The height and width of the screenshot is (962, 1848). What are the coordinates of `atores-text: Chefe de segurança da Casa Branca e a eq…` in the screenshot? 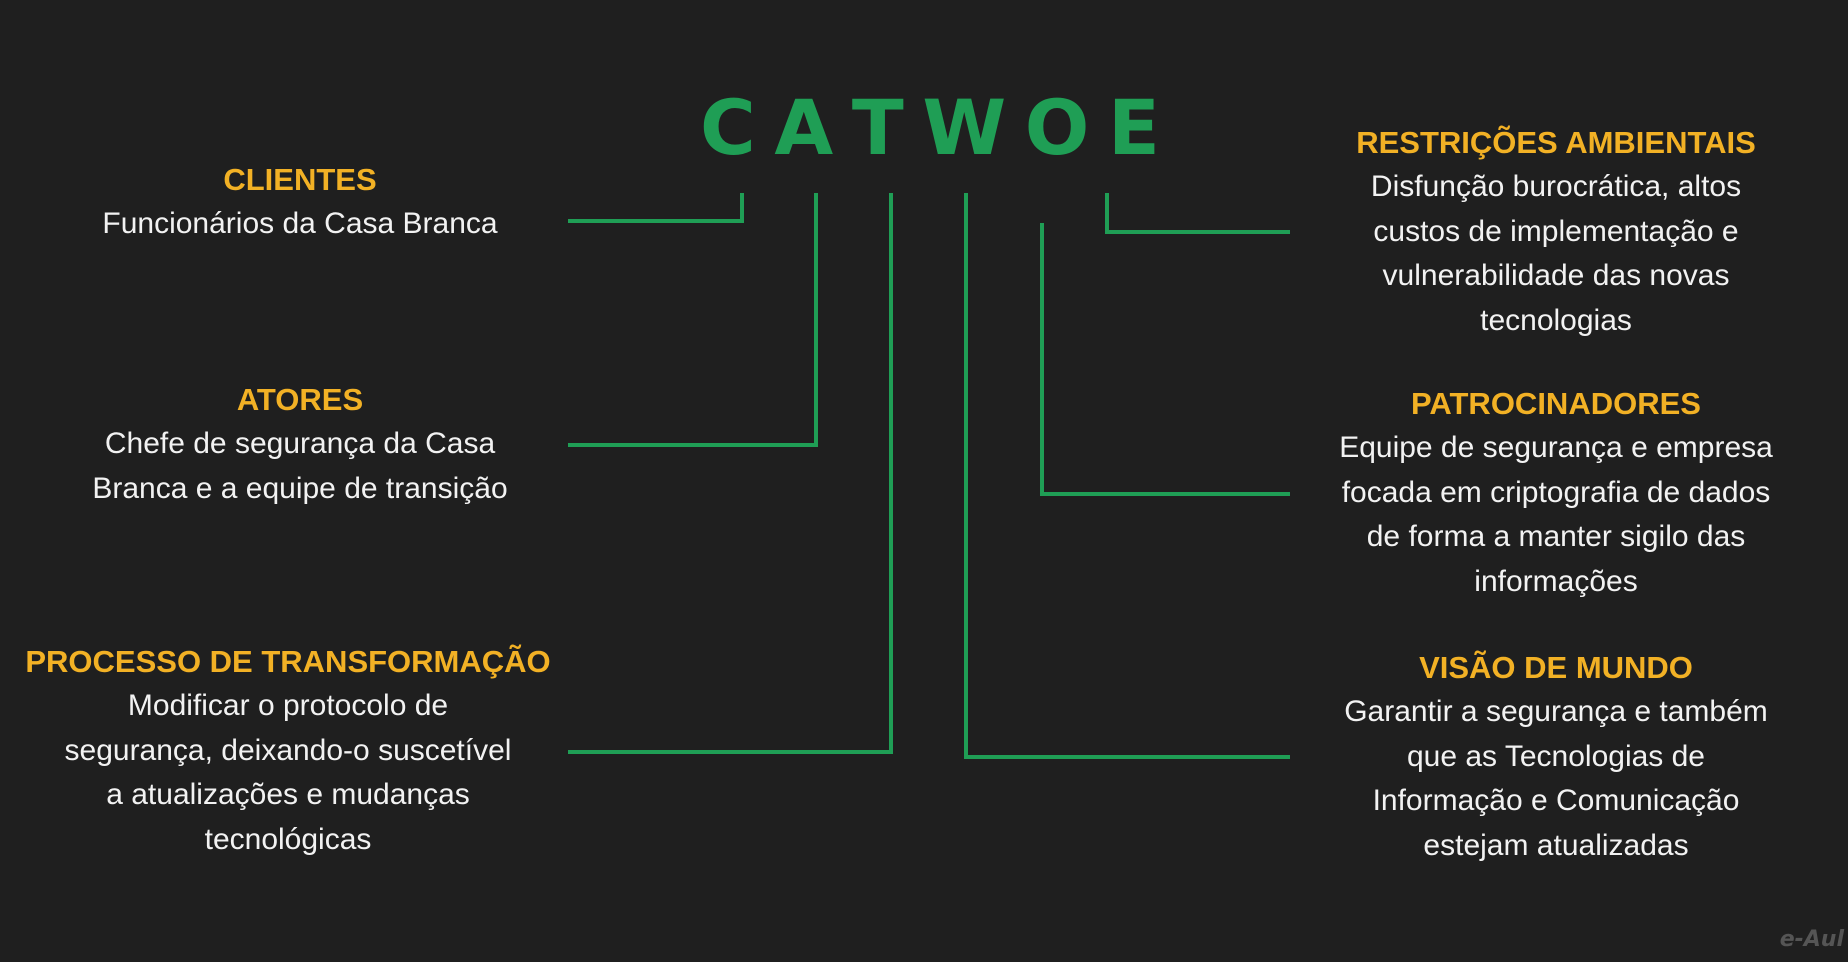 It's located at (300, 466).